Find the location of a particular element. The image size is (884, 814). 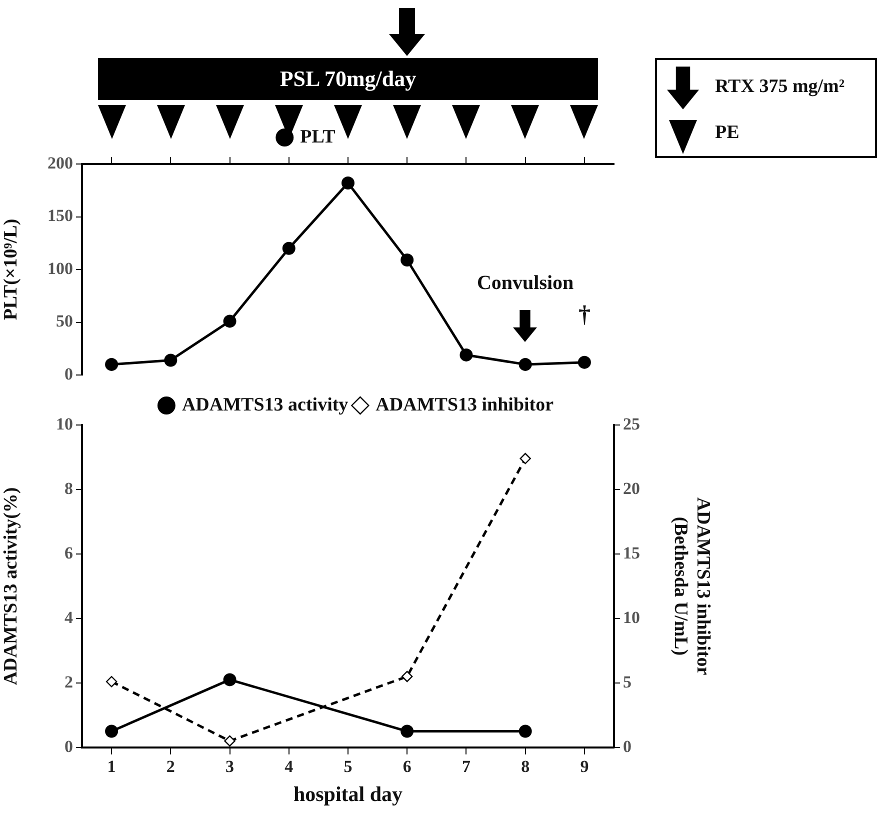

x-axis-title: hospital day is located at coordinates (348, 794).